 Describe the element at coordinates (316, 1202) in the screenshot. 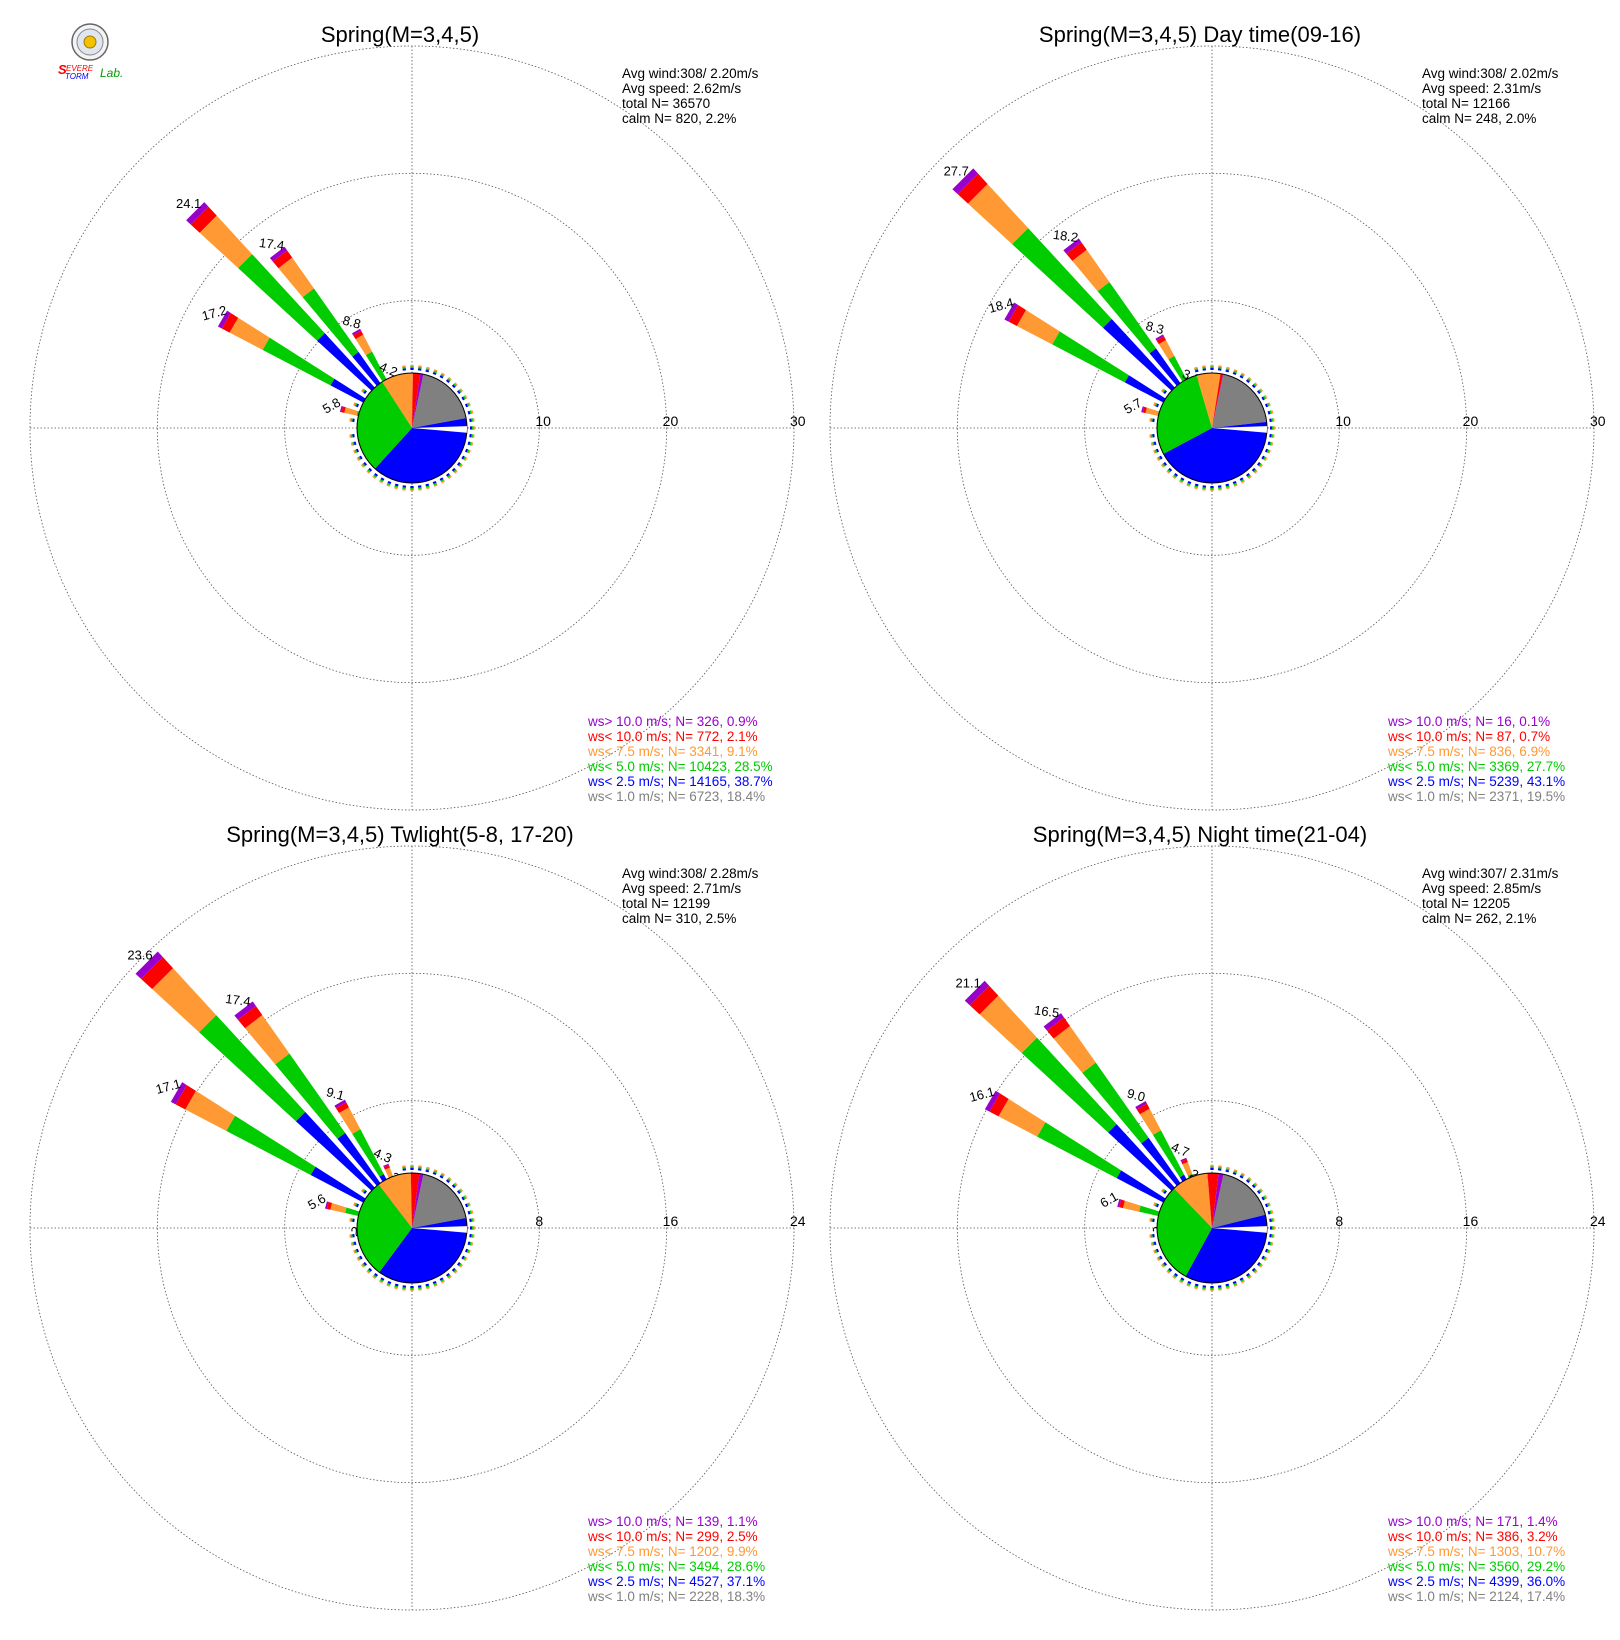

I see `petal-value-label: 5.6` at that location.